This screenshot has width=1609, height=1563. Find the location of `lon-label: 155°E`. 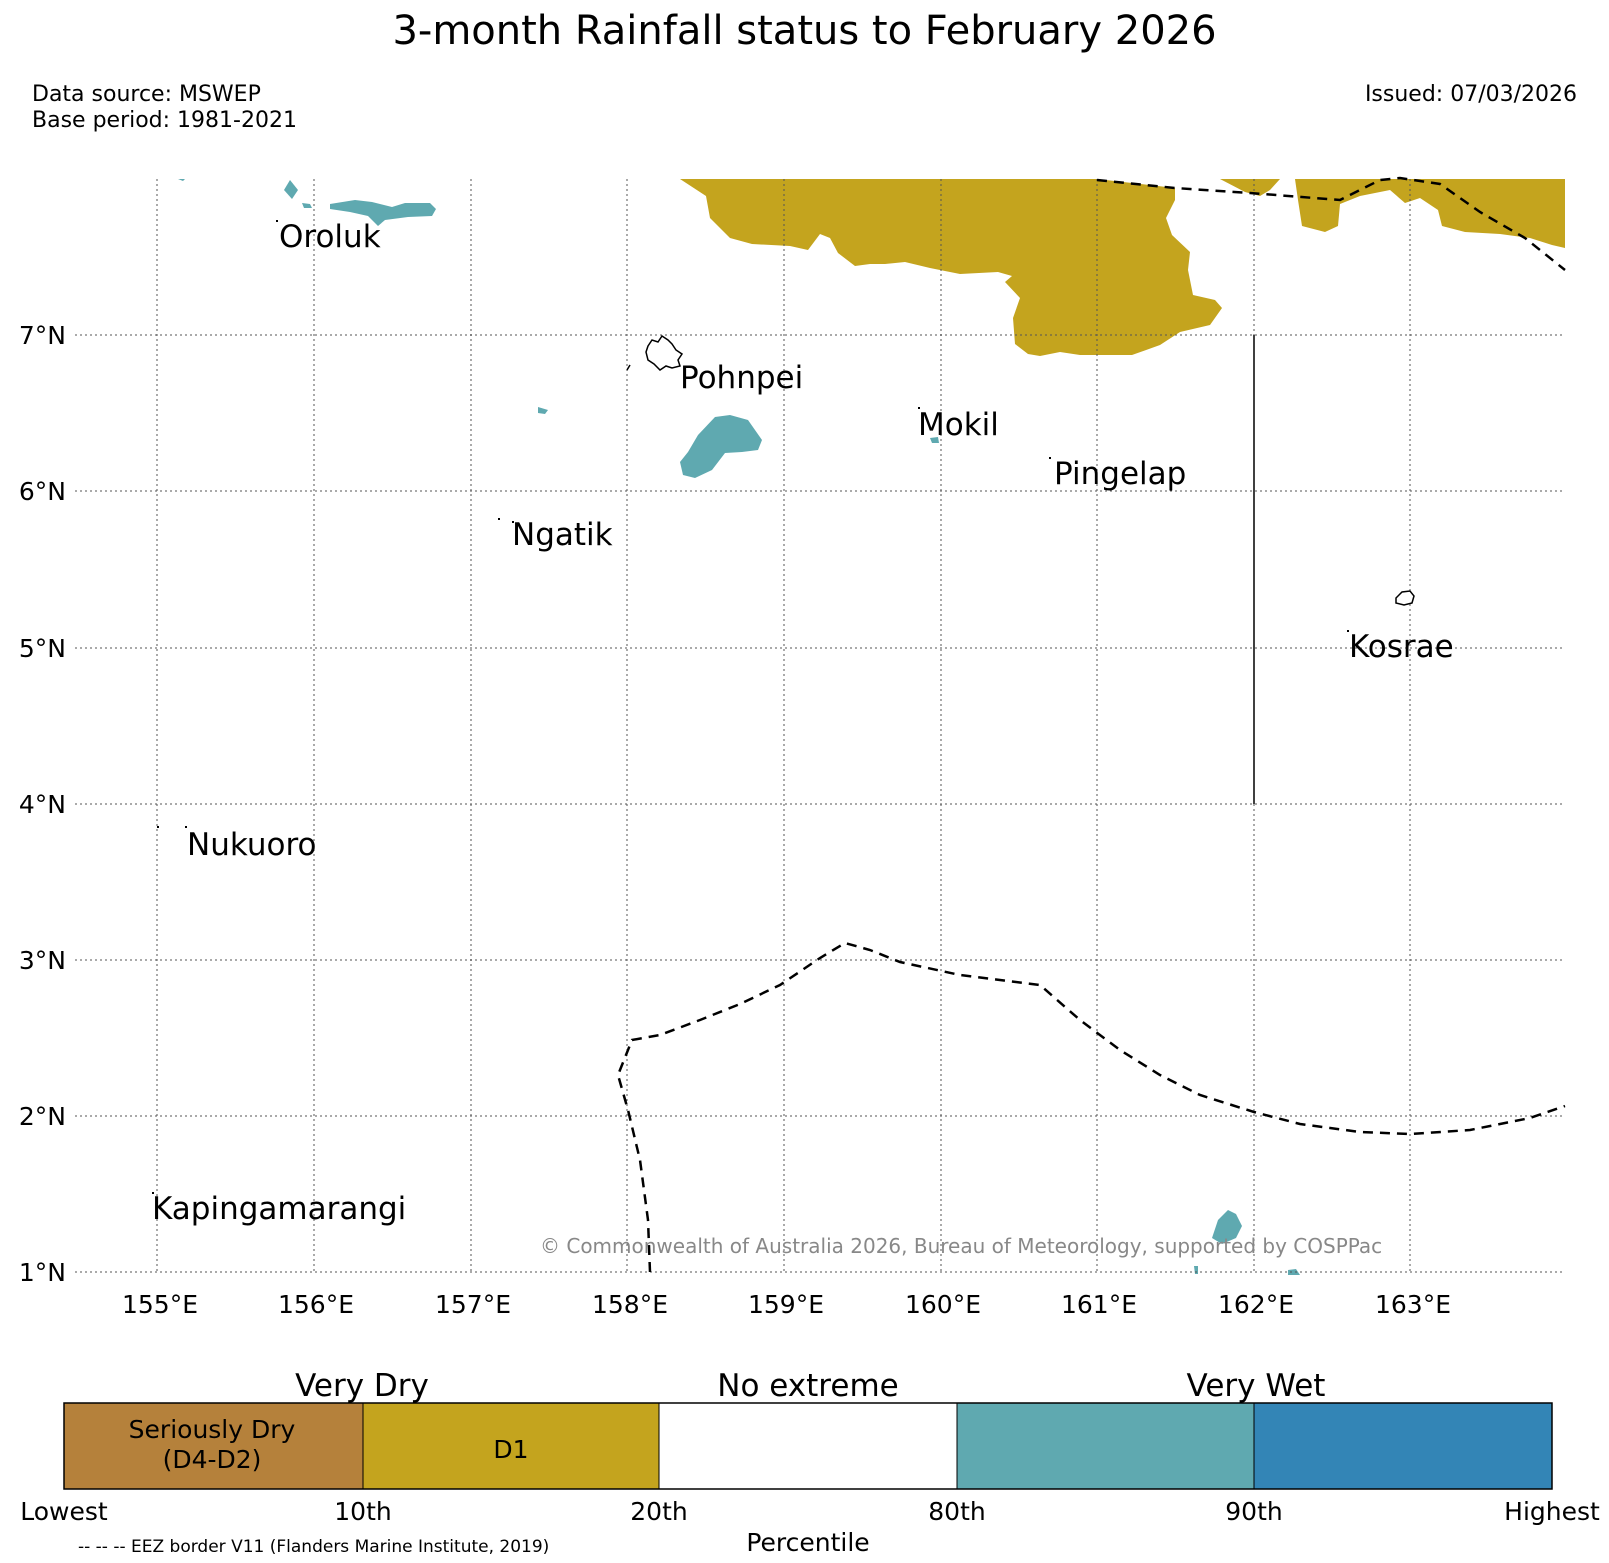

lon-label: 155°E is located at coordinates (160, 1304).